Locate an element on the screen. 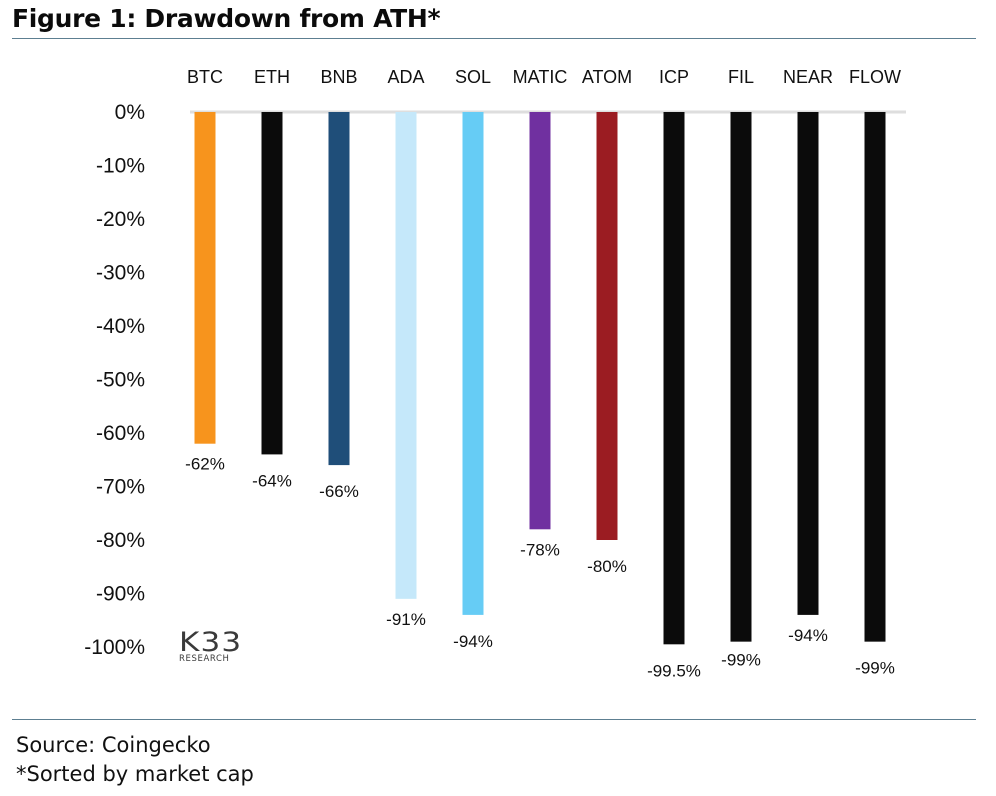  chart-title: Figure 1: Drawdown from ATH* is located at coordinates (226, 18).